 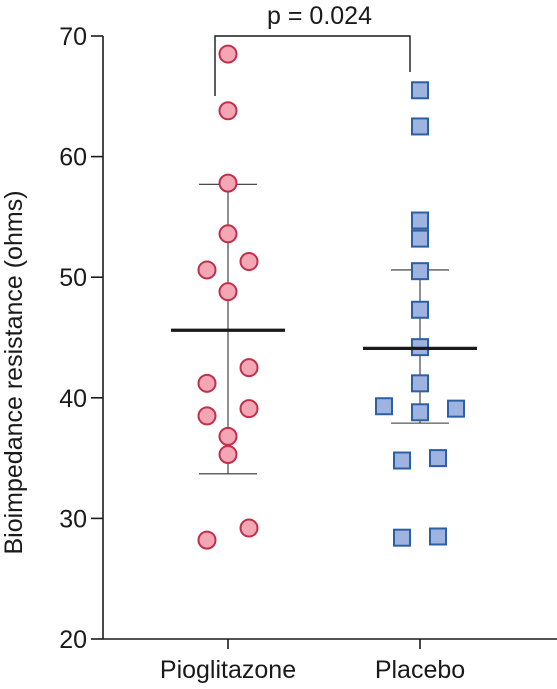 I want to click on y-tick-label: 20, so click(x=73, y=640).